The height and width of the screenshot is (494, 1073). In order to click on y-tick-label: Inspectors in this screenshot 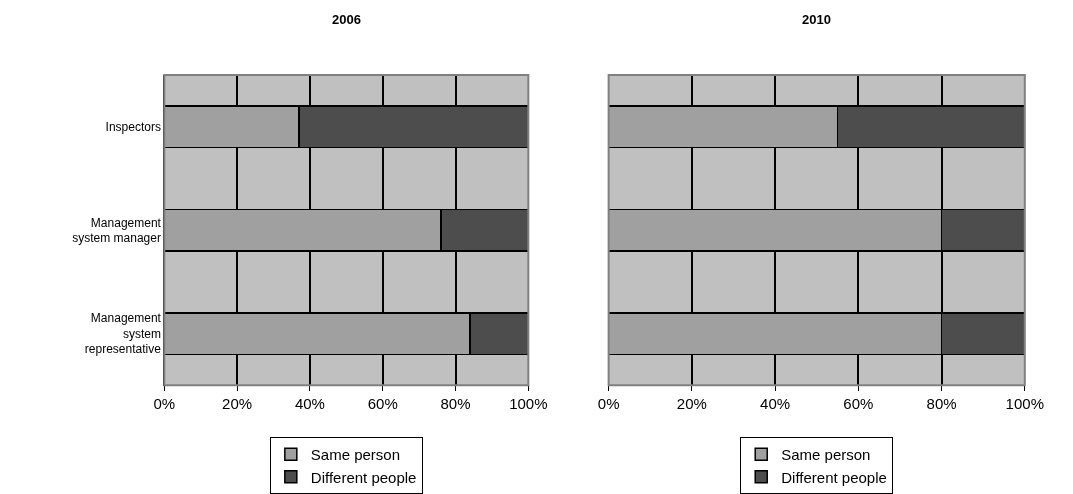, I will do `click(133, 127)`.